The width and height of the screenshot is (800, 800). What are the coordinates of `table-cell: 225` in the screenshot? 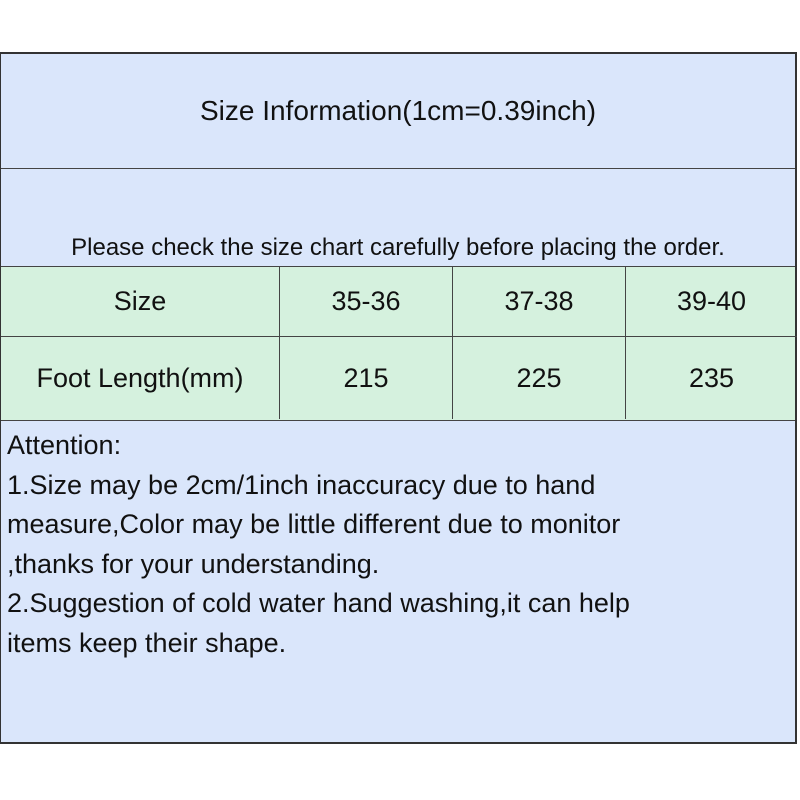 It's located at (539, 378).